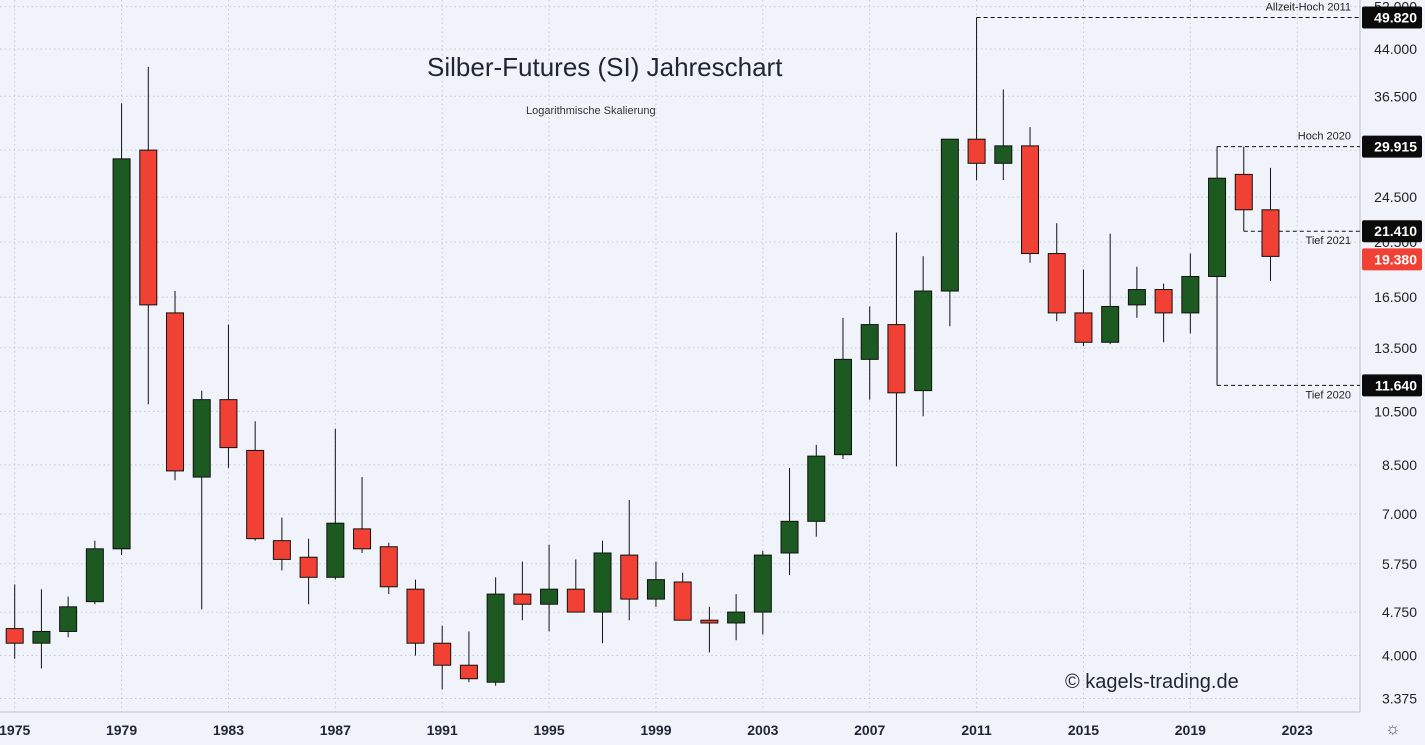 The width and height of the screenshot is (1425, 745). I want to click on candle-1976, so click(41, 629).